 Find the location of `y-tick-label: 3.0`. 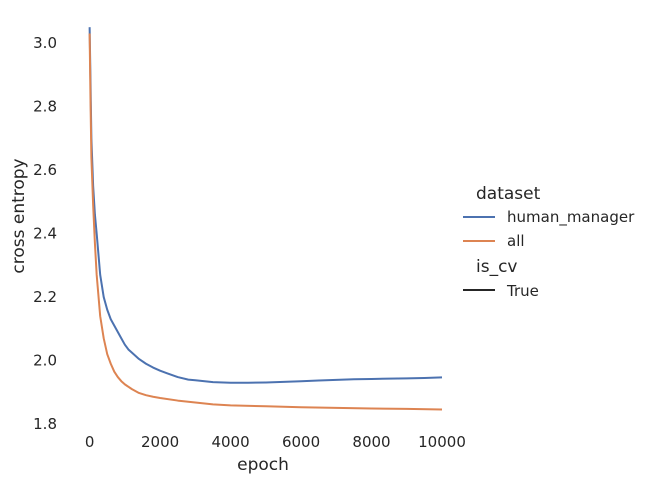

y-tick-label: 3.0 is located at coordinates (45, 43).